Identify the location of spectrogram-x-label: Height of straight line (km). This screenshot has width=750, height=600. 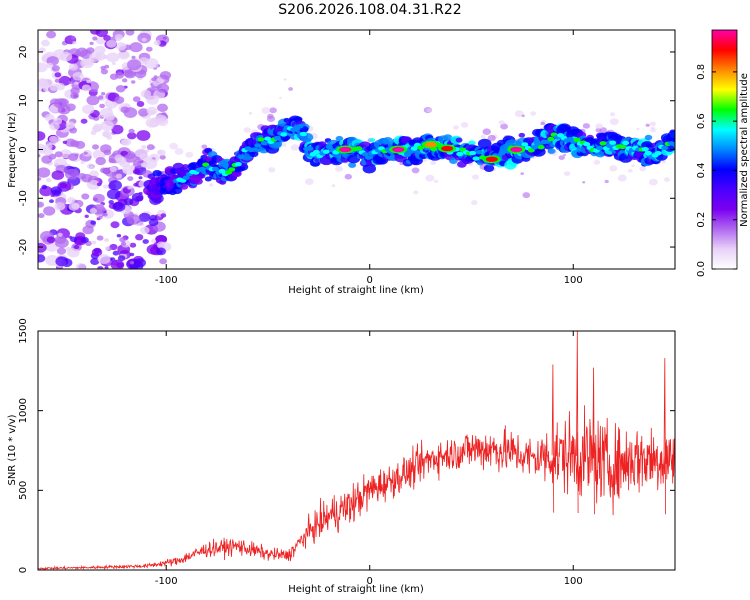
(356, 290).